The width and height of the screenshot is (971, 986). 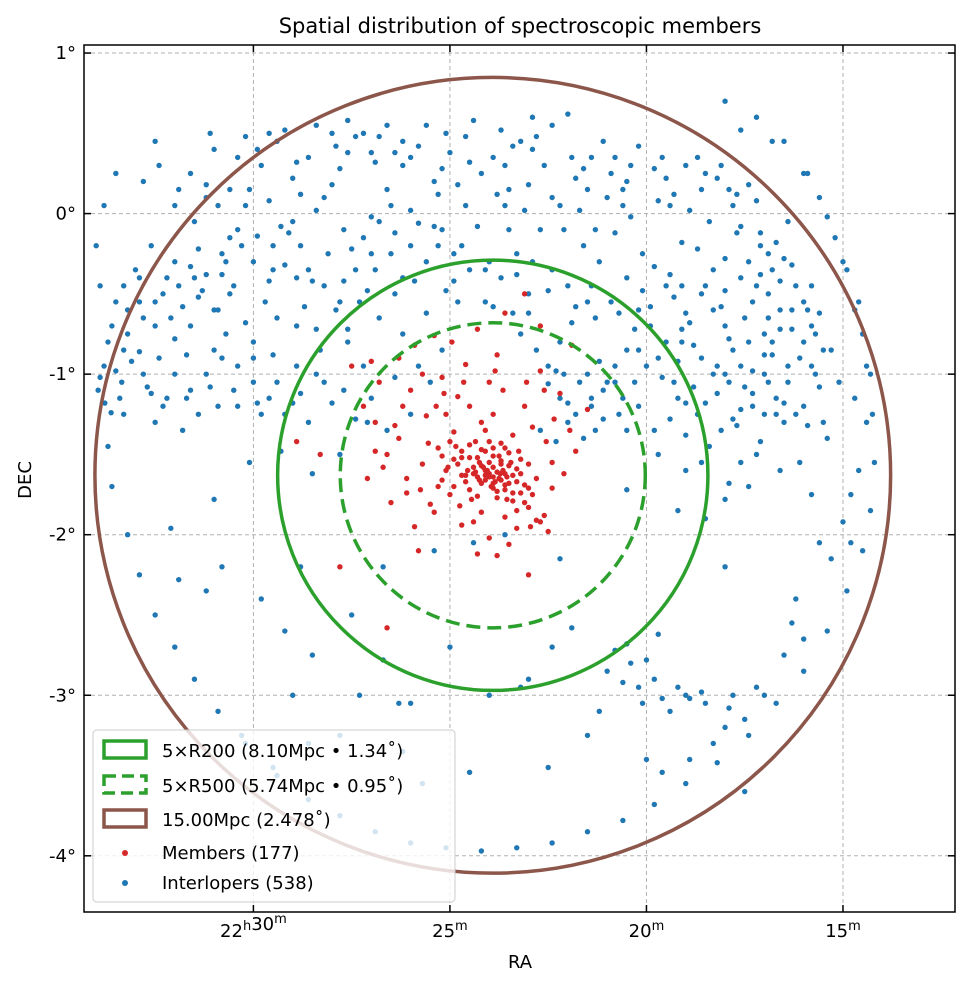 What do you see at coordinates (493, 475) in the screenshot?
I see `circle-5r500` at bounding box center [493, 475].